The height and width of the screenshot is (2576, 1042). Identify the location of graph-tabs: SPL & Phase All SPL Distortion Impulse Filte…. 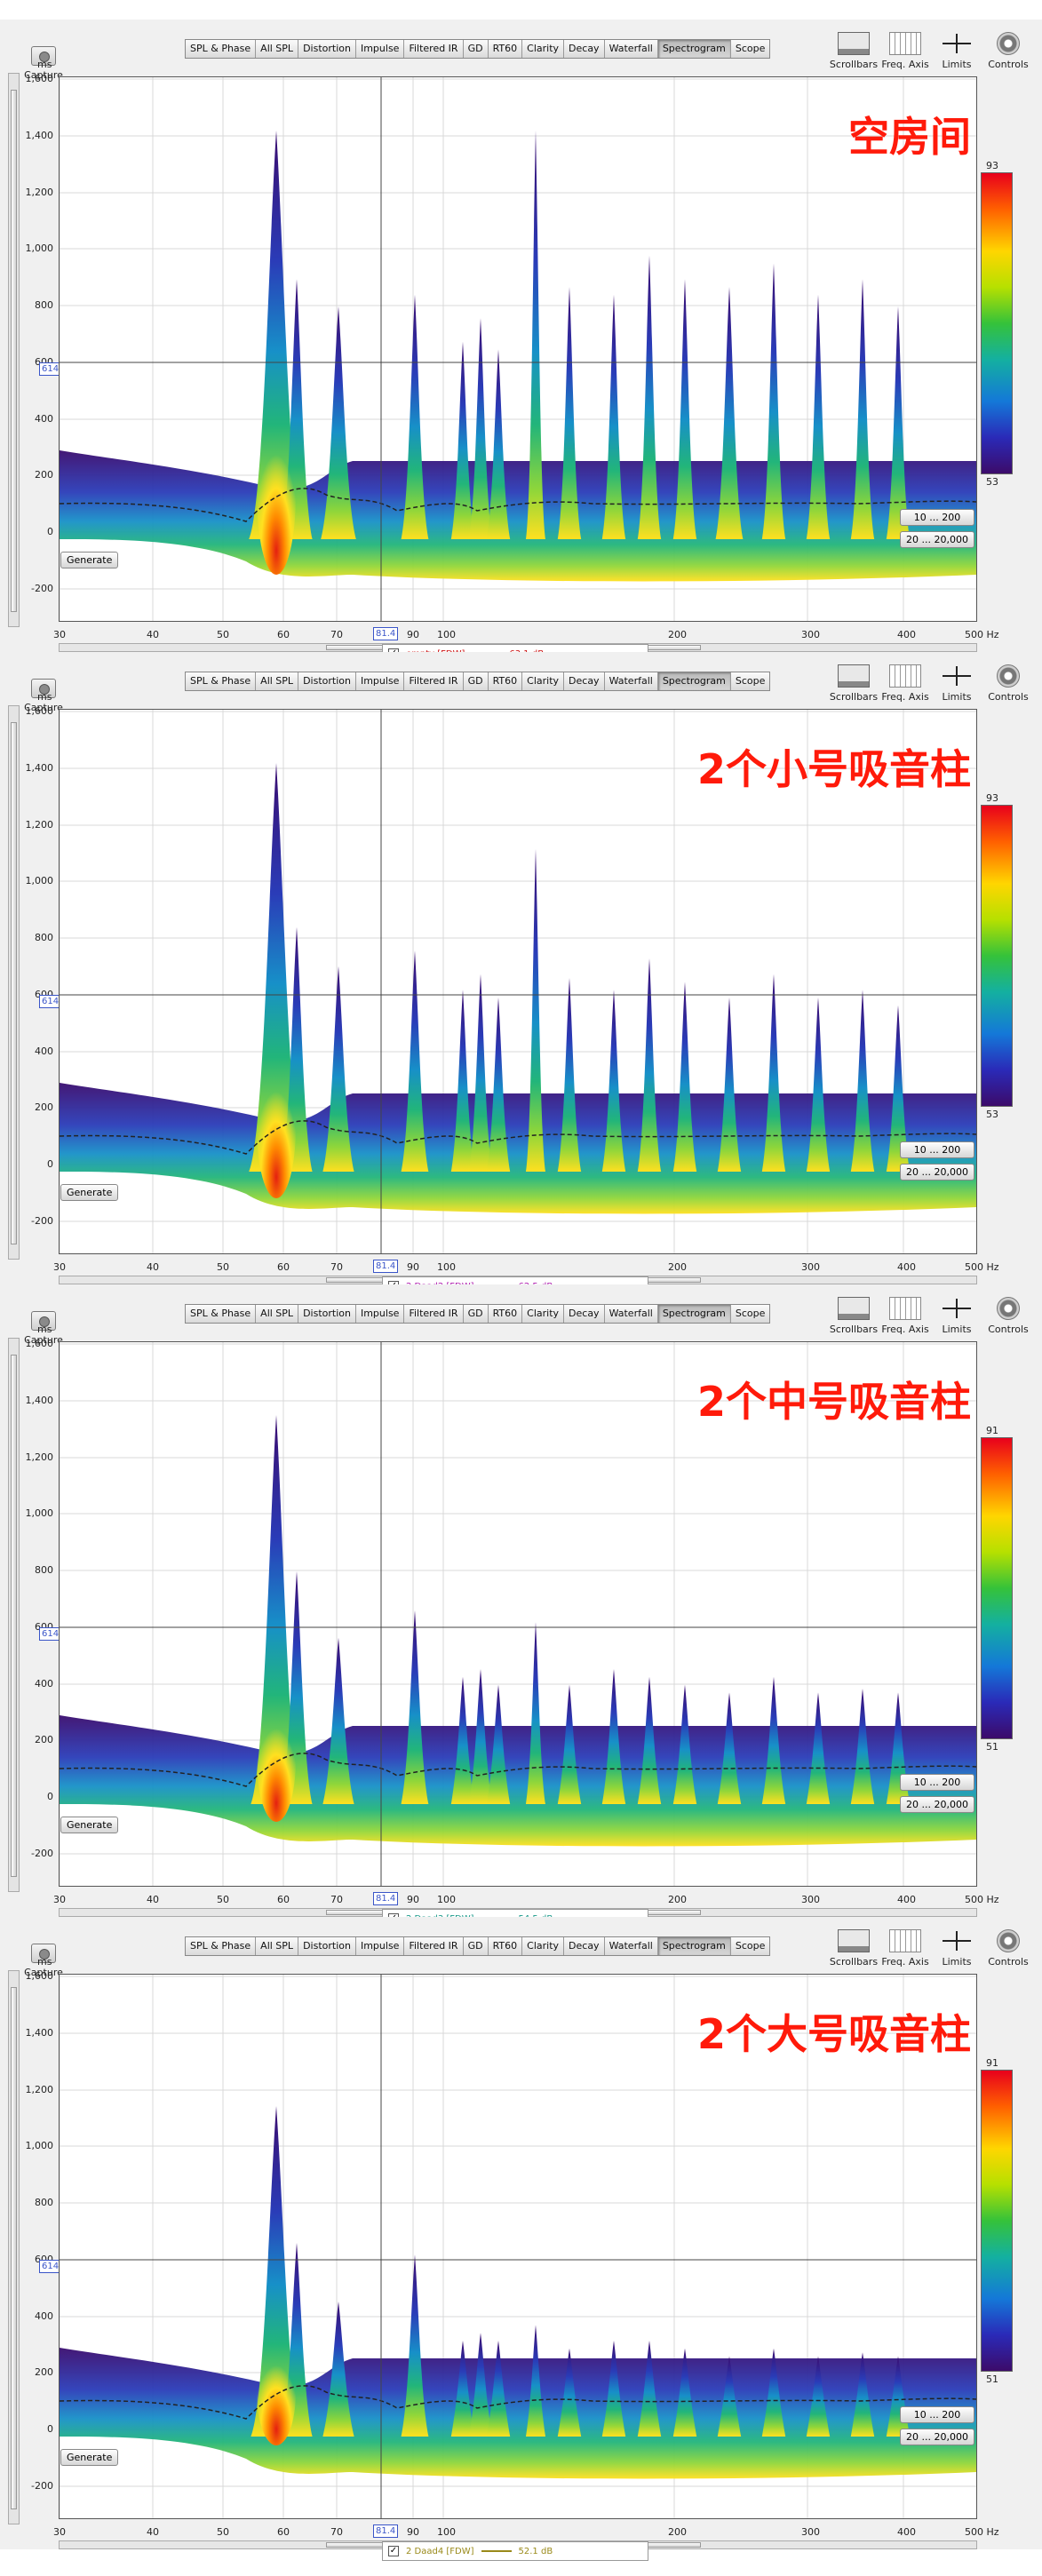
(478, 681).